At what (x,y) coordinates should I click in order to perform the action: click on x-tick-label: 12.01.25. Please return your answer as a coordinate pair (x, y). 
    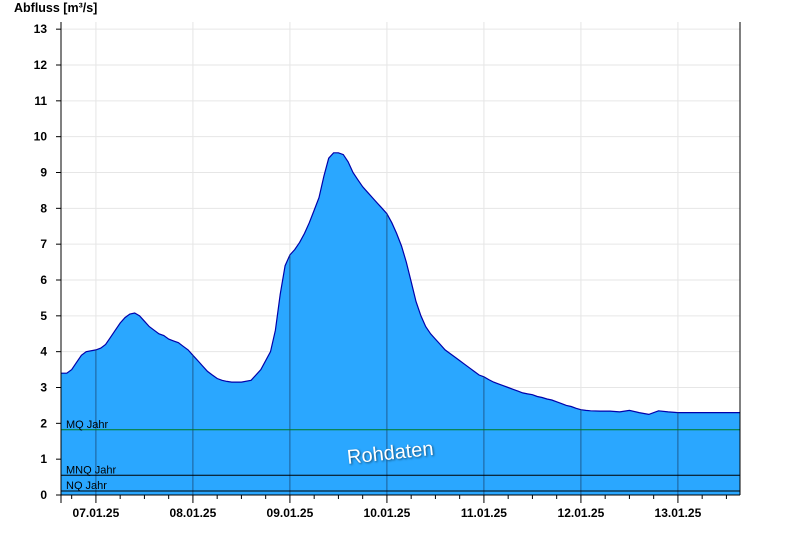
    Looking at the image, I should click on (581, 513).